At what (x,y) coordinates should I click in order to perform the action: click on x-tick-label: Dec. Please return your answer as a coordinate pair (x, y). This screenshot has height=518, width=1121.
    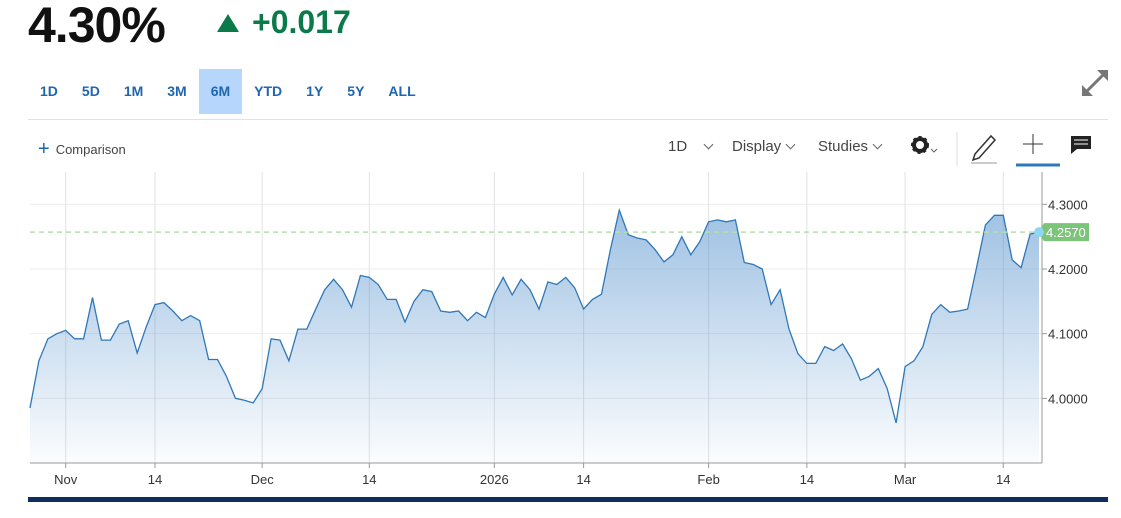
    Looking at the image, I should click on (263, 479).